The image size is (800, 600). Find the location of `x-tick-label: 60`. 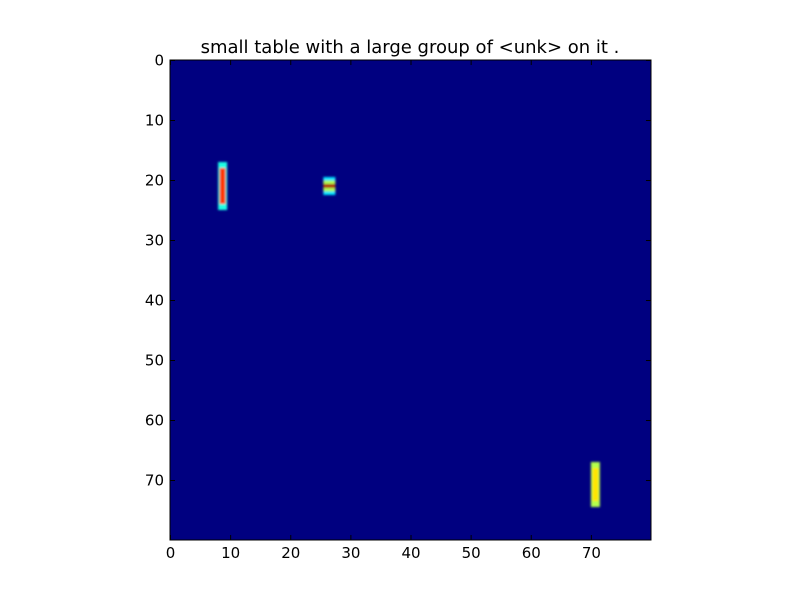

x-tick-label: 60 is located at coordinates (531, 553).